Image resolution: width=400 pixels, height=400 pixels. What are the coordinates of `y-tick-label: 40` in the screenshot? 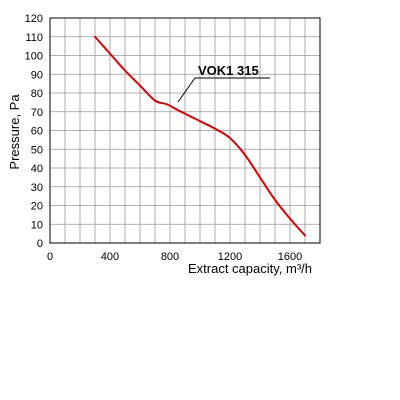 It's located at (37, 169).